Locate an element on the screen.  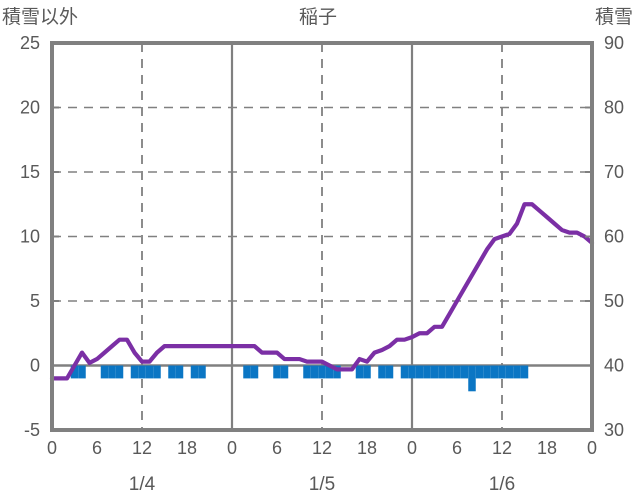
axis-tick-label: 25 is located at coordinates (30, 43).